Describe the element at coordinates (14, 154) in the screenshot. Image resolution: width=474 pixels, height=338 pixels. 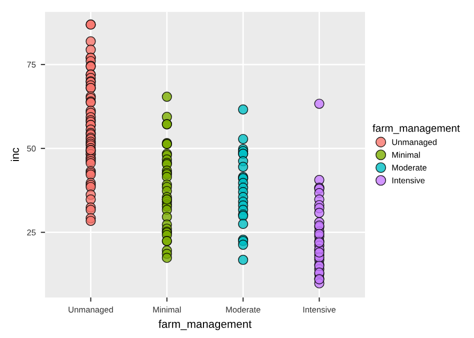
I see `y-axis-title: inc` at that location.